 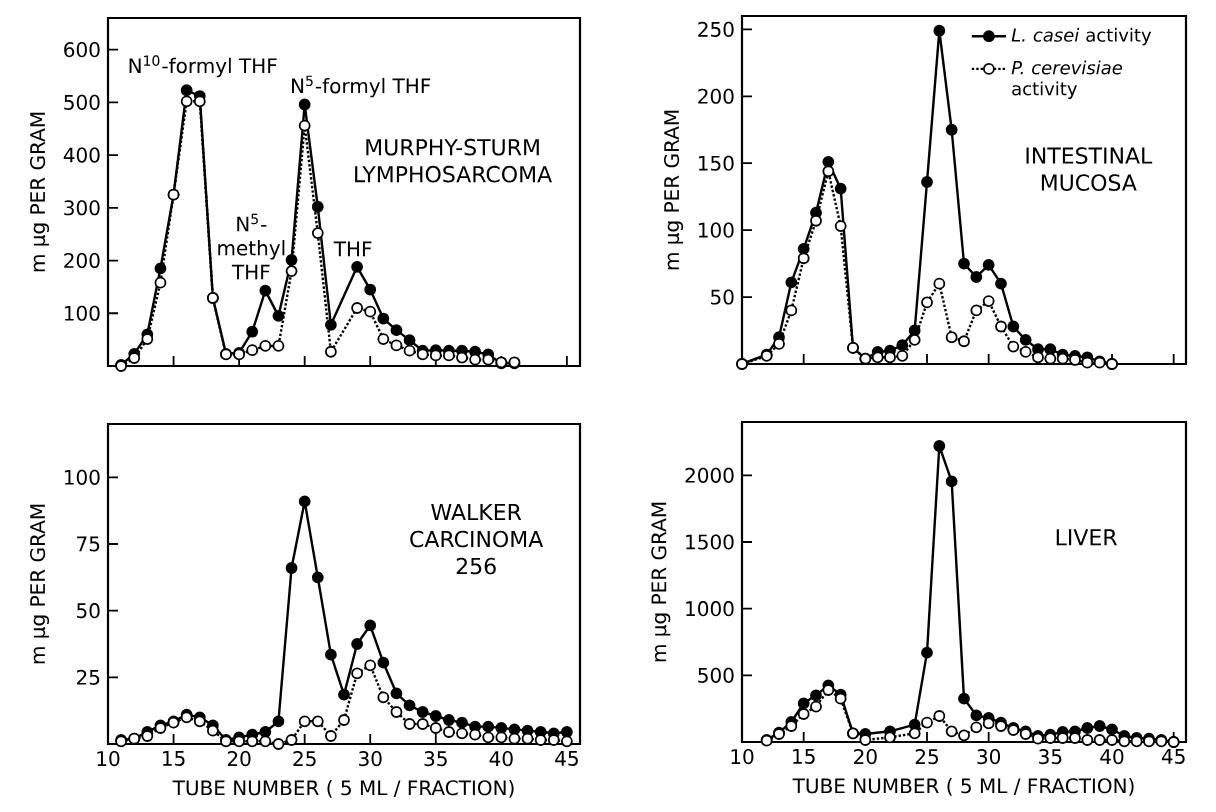 What do you see at coordinates (1067, 79) in the screenshot?
I see `legend-label: P. cerevisiae activity` at bounding box center [1067, 79].